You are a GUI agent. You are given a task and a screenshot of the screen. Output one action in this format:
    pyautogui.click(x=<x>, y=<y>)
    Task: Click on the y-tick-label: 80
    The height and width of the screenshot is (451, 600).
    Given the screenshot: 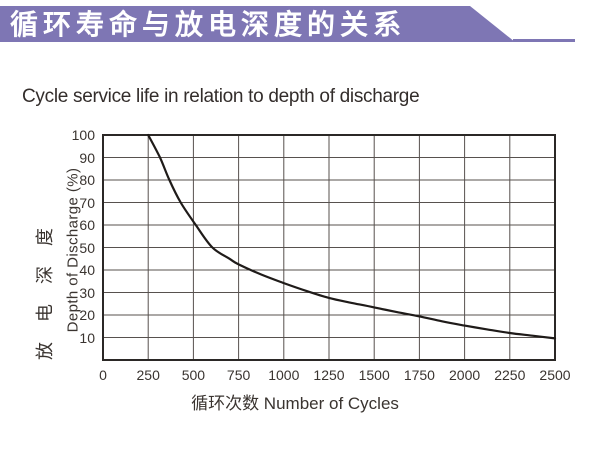 What is the action you would take?
    pyautogui.click(x=87, y=180)
    